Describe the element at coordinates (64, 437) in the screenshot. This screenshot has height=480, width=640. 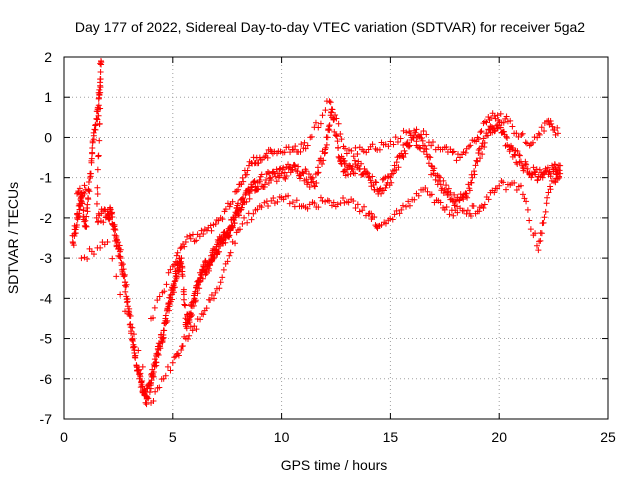
I see `x-tick-label: 0` at that location.